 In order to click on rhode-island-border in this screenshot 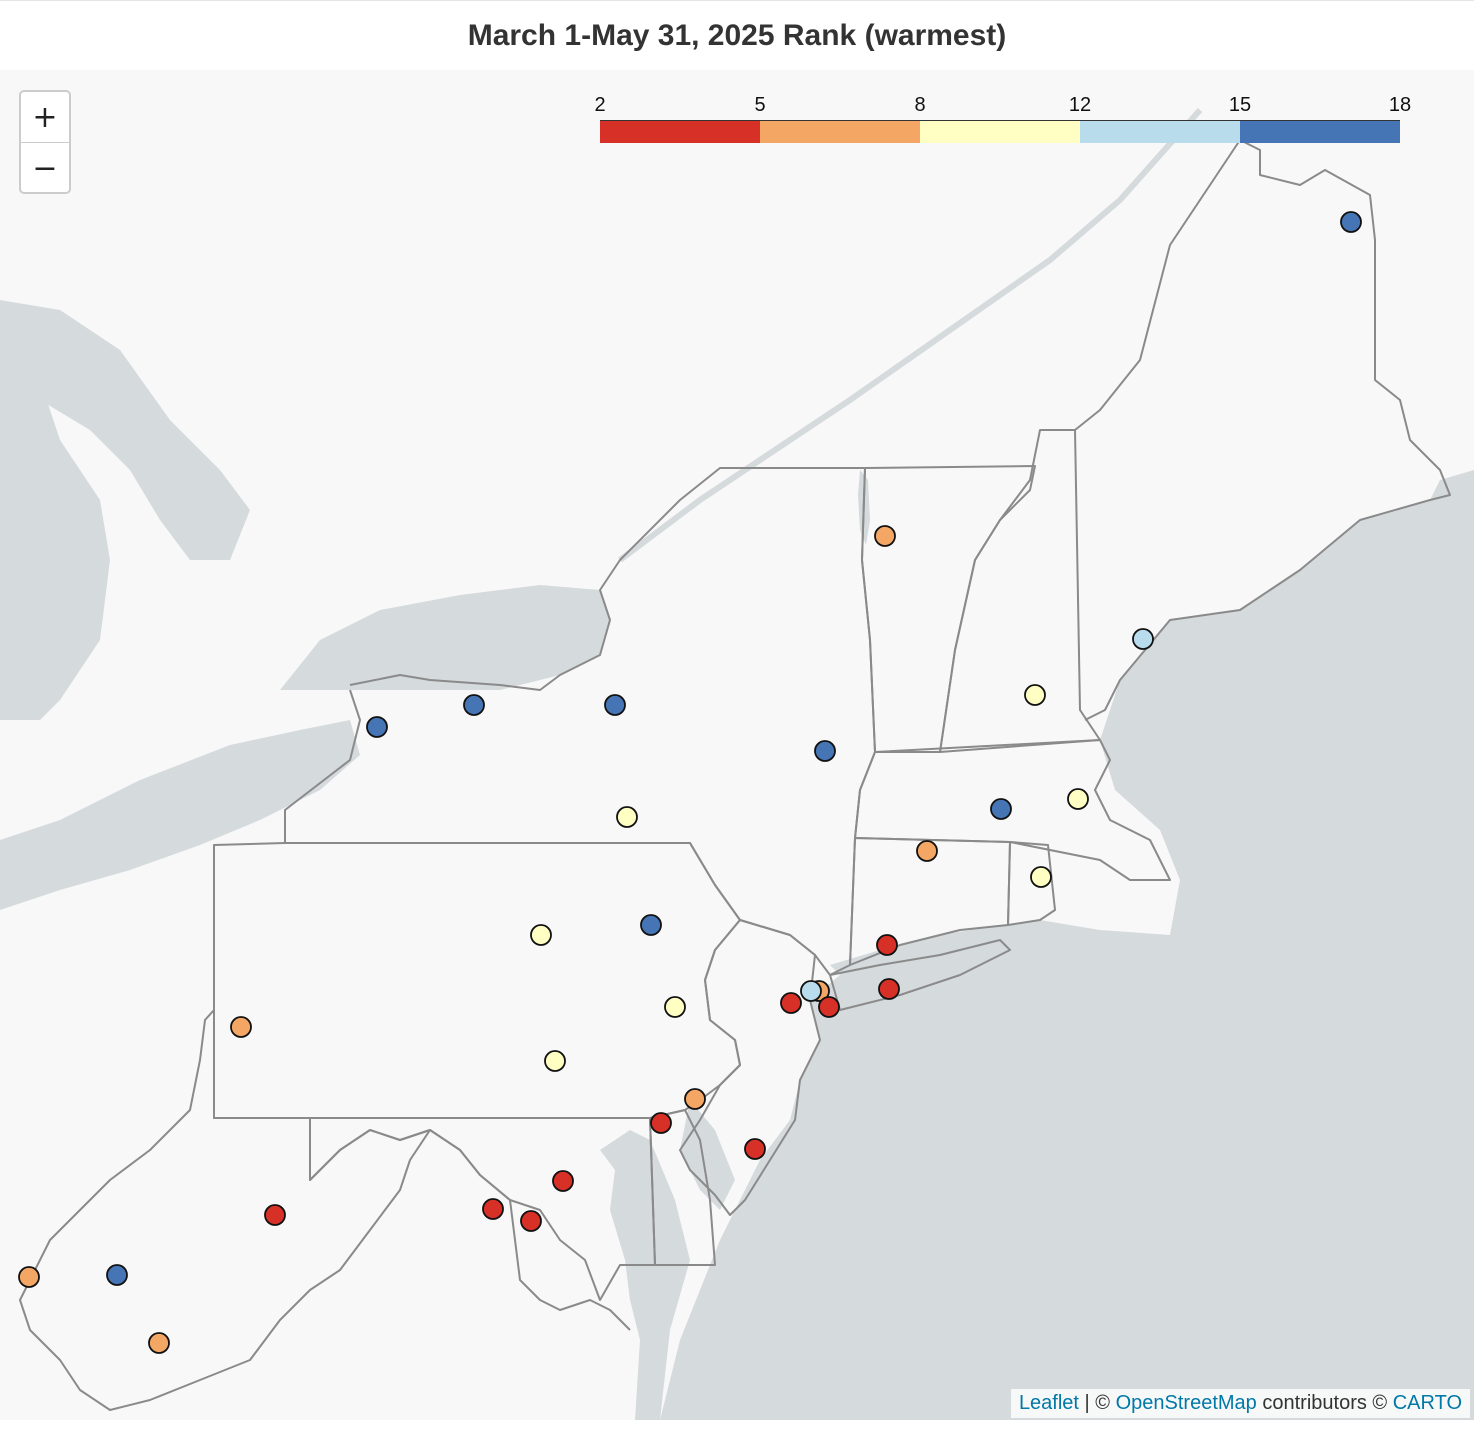, I will do `click(1031, 883)`.